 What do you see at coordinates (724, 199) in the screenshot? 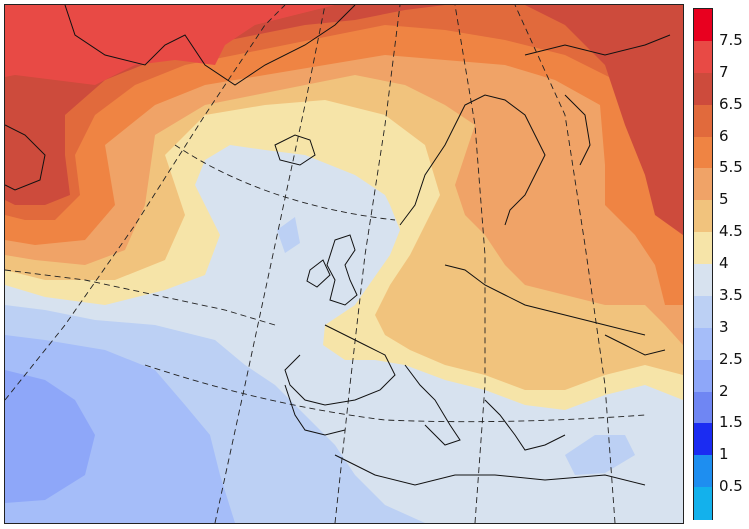
I see `legend-tick-label: 5` at bounding box center [724, 199].